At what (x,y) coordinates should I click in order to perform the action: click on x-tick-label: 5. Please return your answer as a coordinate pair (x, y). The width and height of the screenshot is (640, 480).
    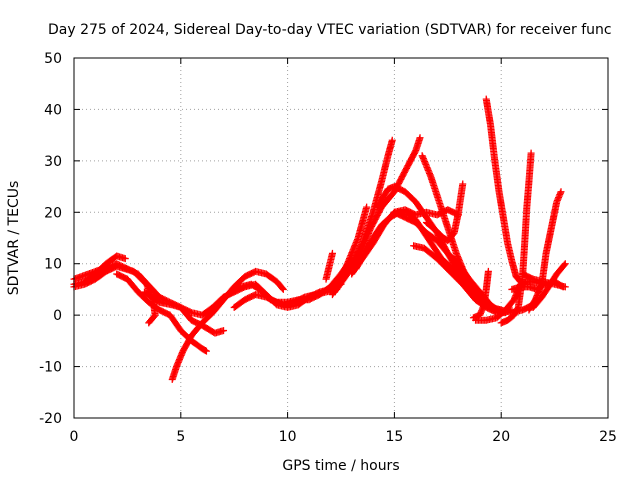
    Looking at the image, I should click on (180, 437).